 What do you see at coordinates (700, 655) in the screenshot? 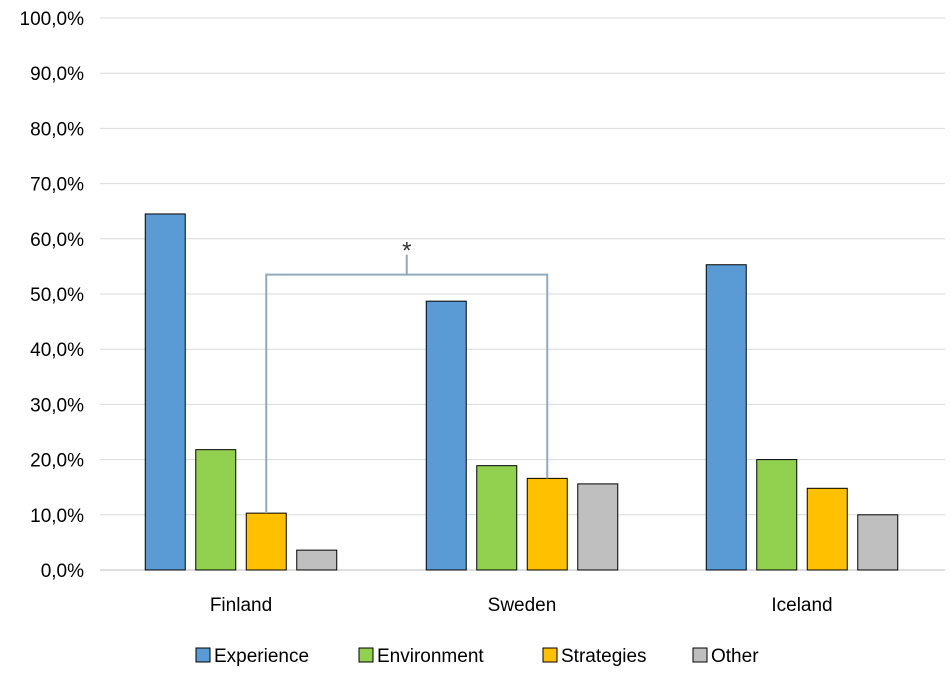
I see `legend-swatch-other` at bounding box center [700, 655].